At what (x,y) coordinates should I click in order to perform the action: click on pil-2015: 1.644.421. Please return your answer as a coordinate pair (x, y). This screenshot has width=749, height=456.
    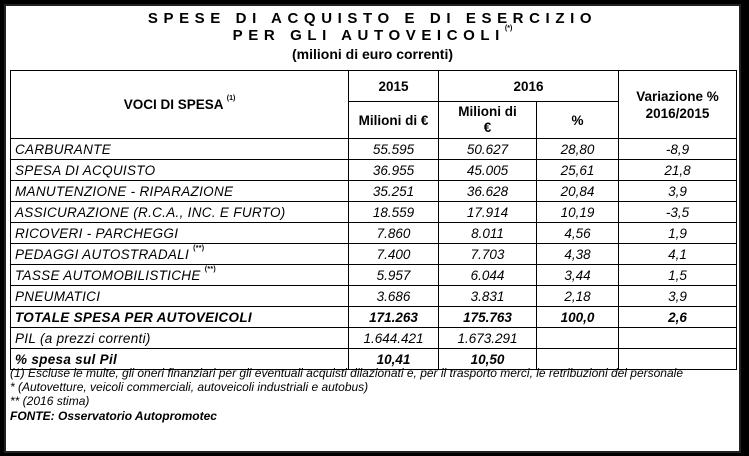
    Looking at the image, I should click on (393, 338).